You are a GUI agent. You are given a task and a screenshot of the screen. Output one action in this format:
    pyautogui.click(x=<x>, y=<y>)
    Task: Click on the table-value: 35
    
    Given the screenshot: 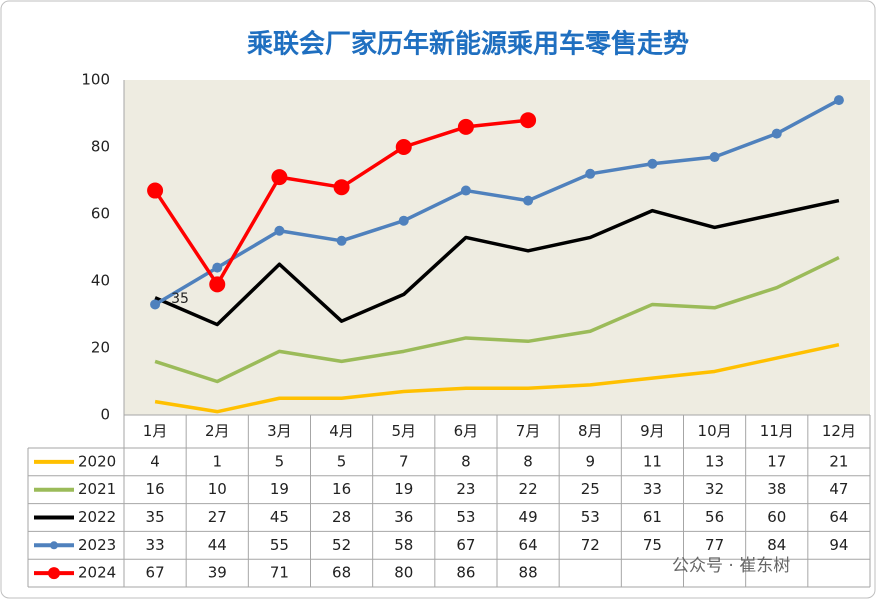 What is the action you would take?
    pyautogui.click(x=155, y=517)
    